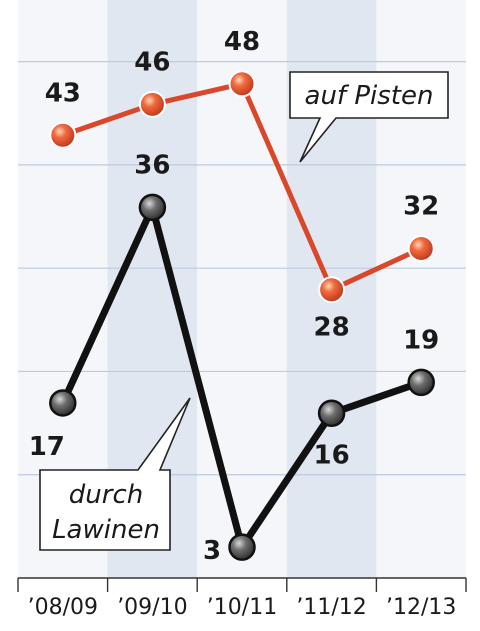 The width and height of the screenshot is (480, 631). I want to click on x-tick-label-3: ’10/11, so click(242, 607).